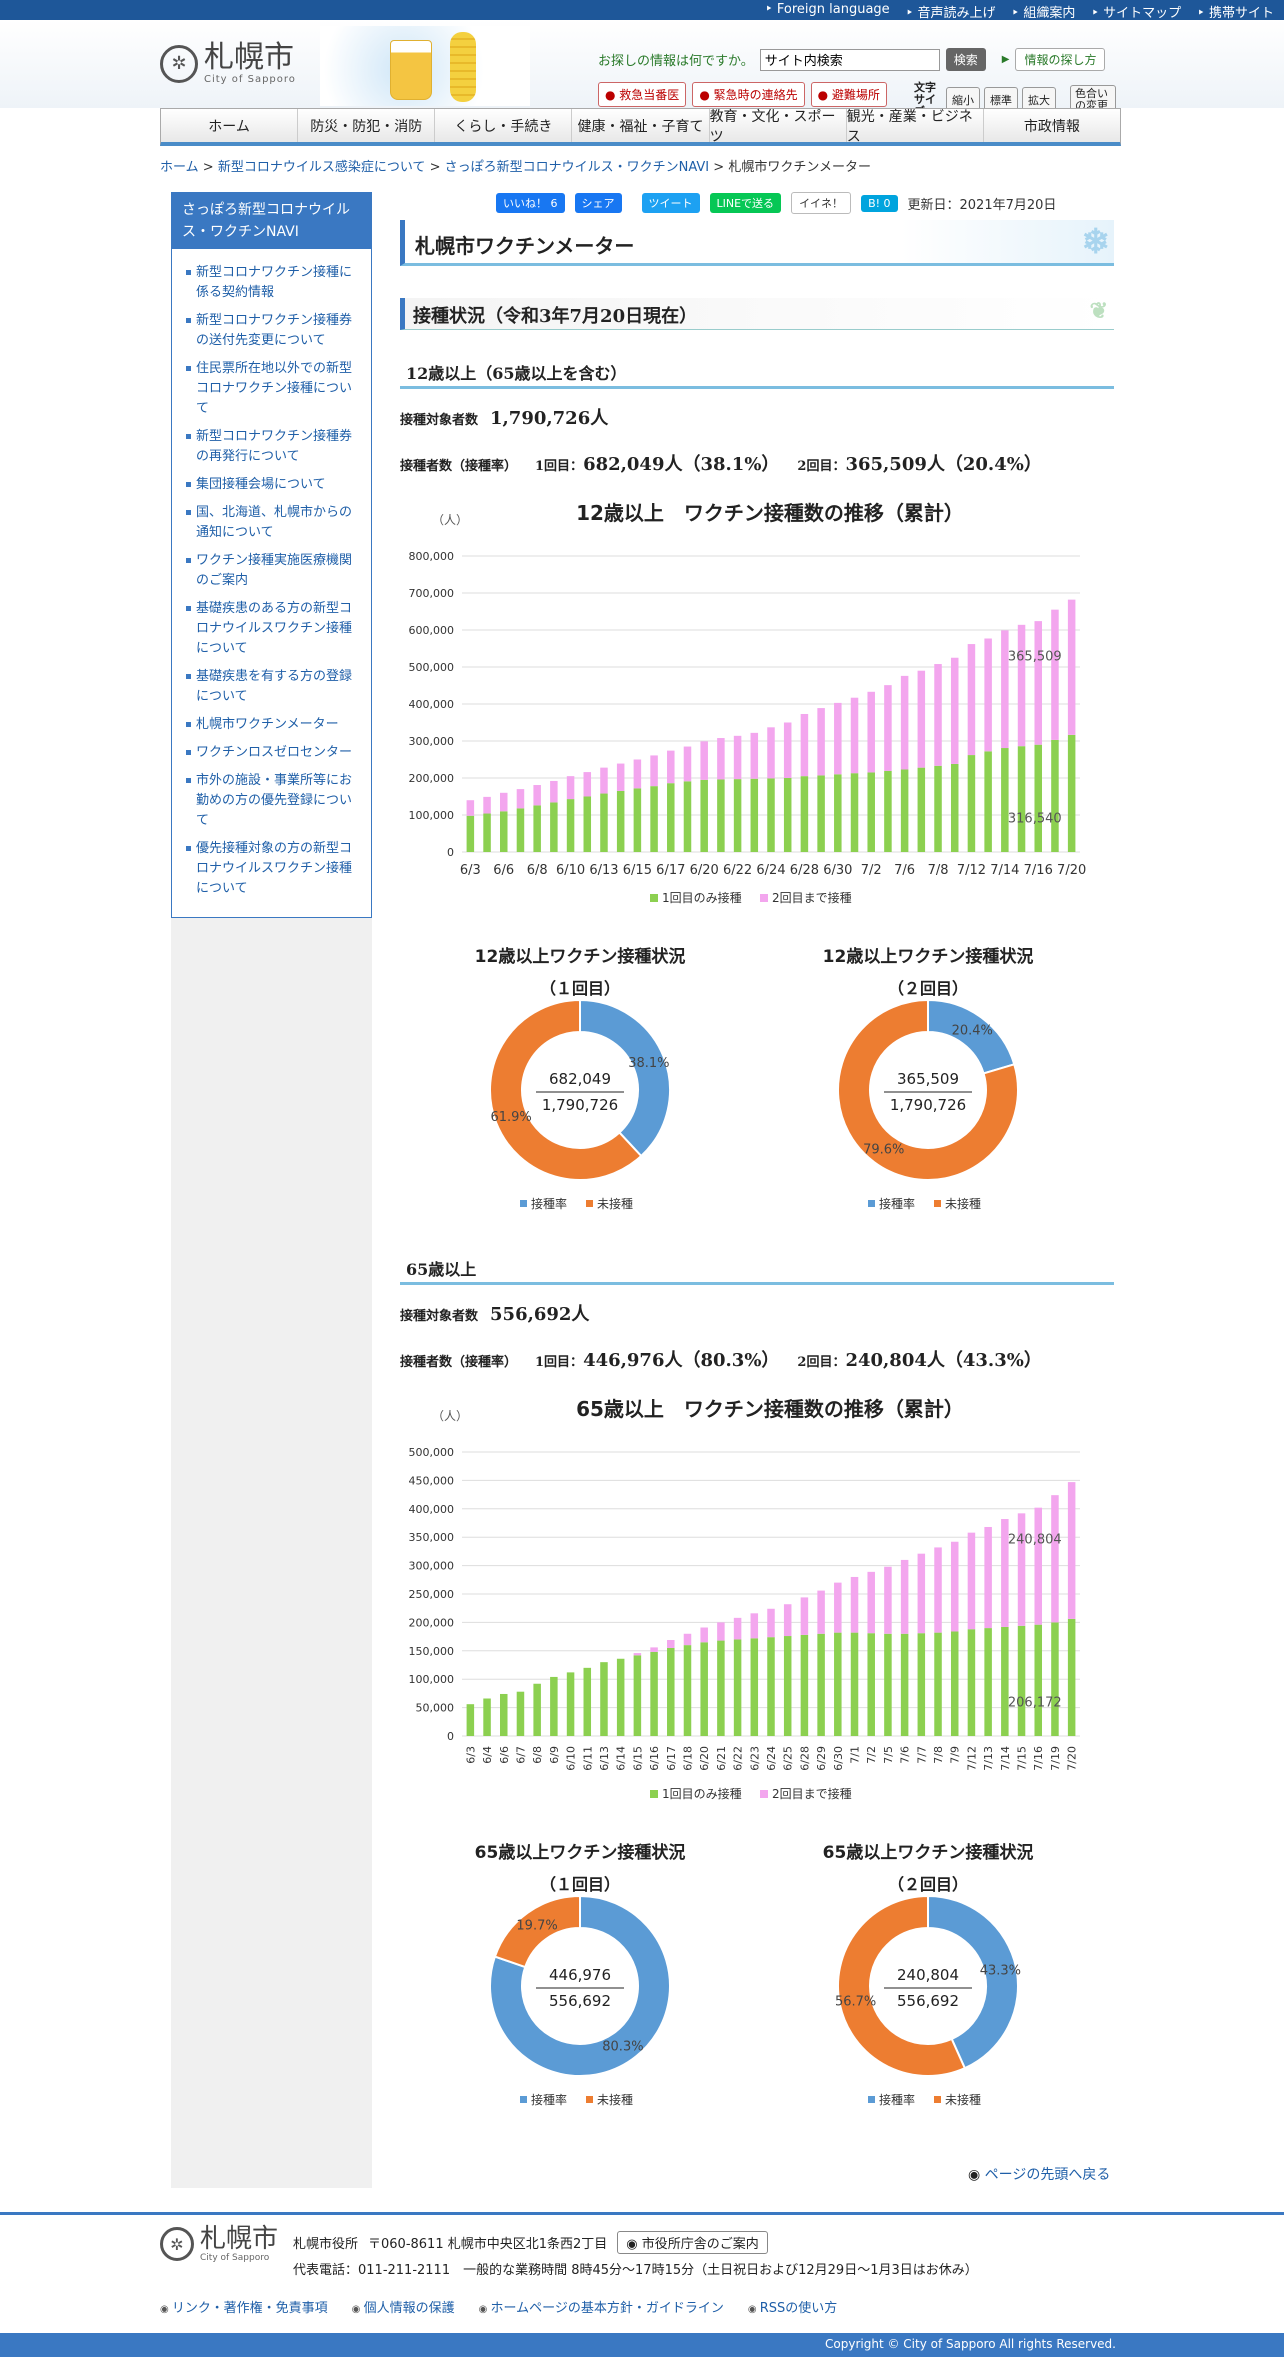 The image size is (1284, 2357). I want to click on legend-label: 1回目のみ接種, so click(702, 897).